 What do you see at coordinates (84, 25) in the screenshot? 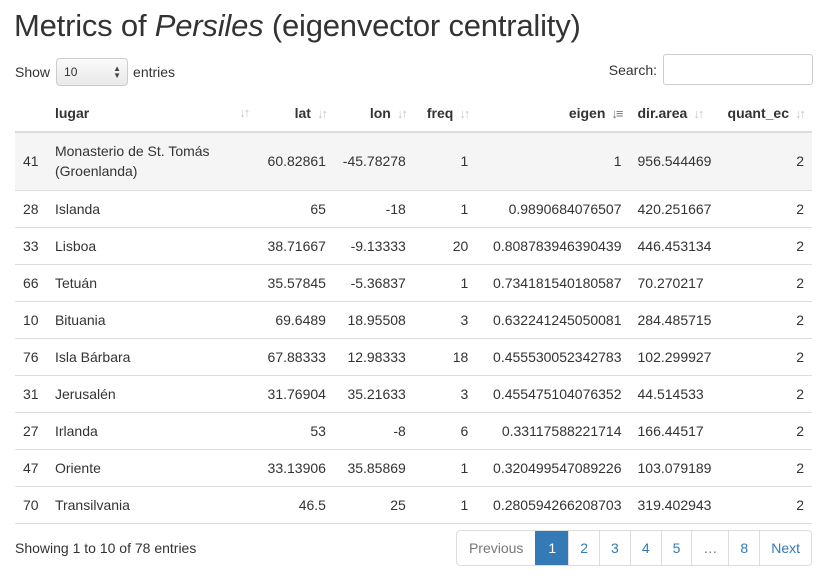
I see `title-prefix: Metrics of` at bounding box center [84, 25].